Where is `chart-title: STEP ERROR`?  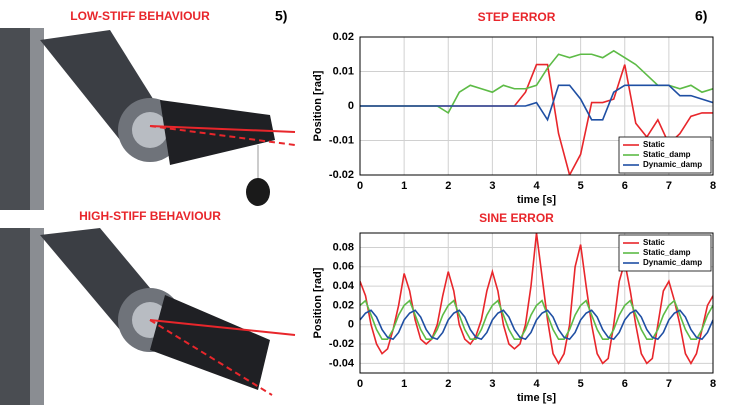 chart-title: STEP ERROR is located at coordinates (517, 17).